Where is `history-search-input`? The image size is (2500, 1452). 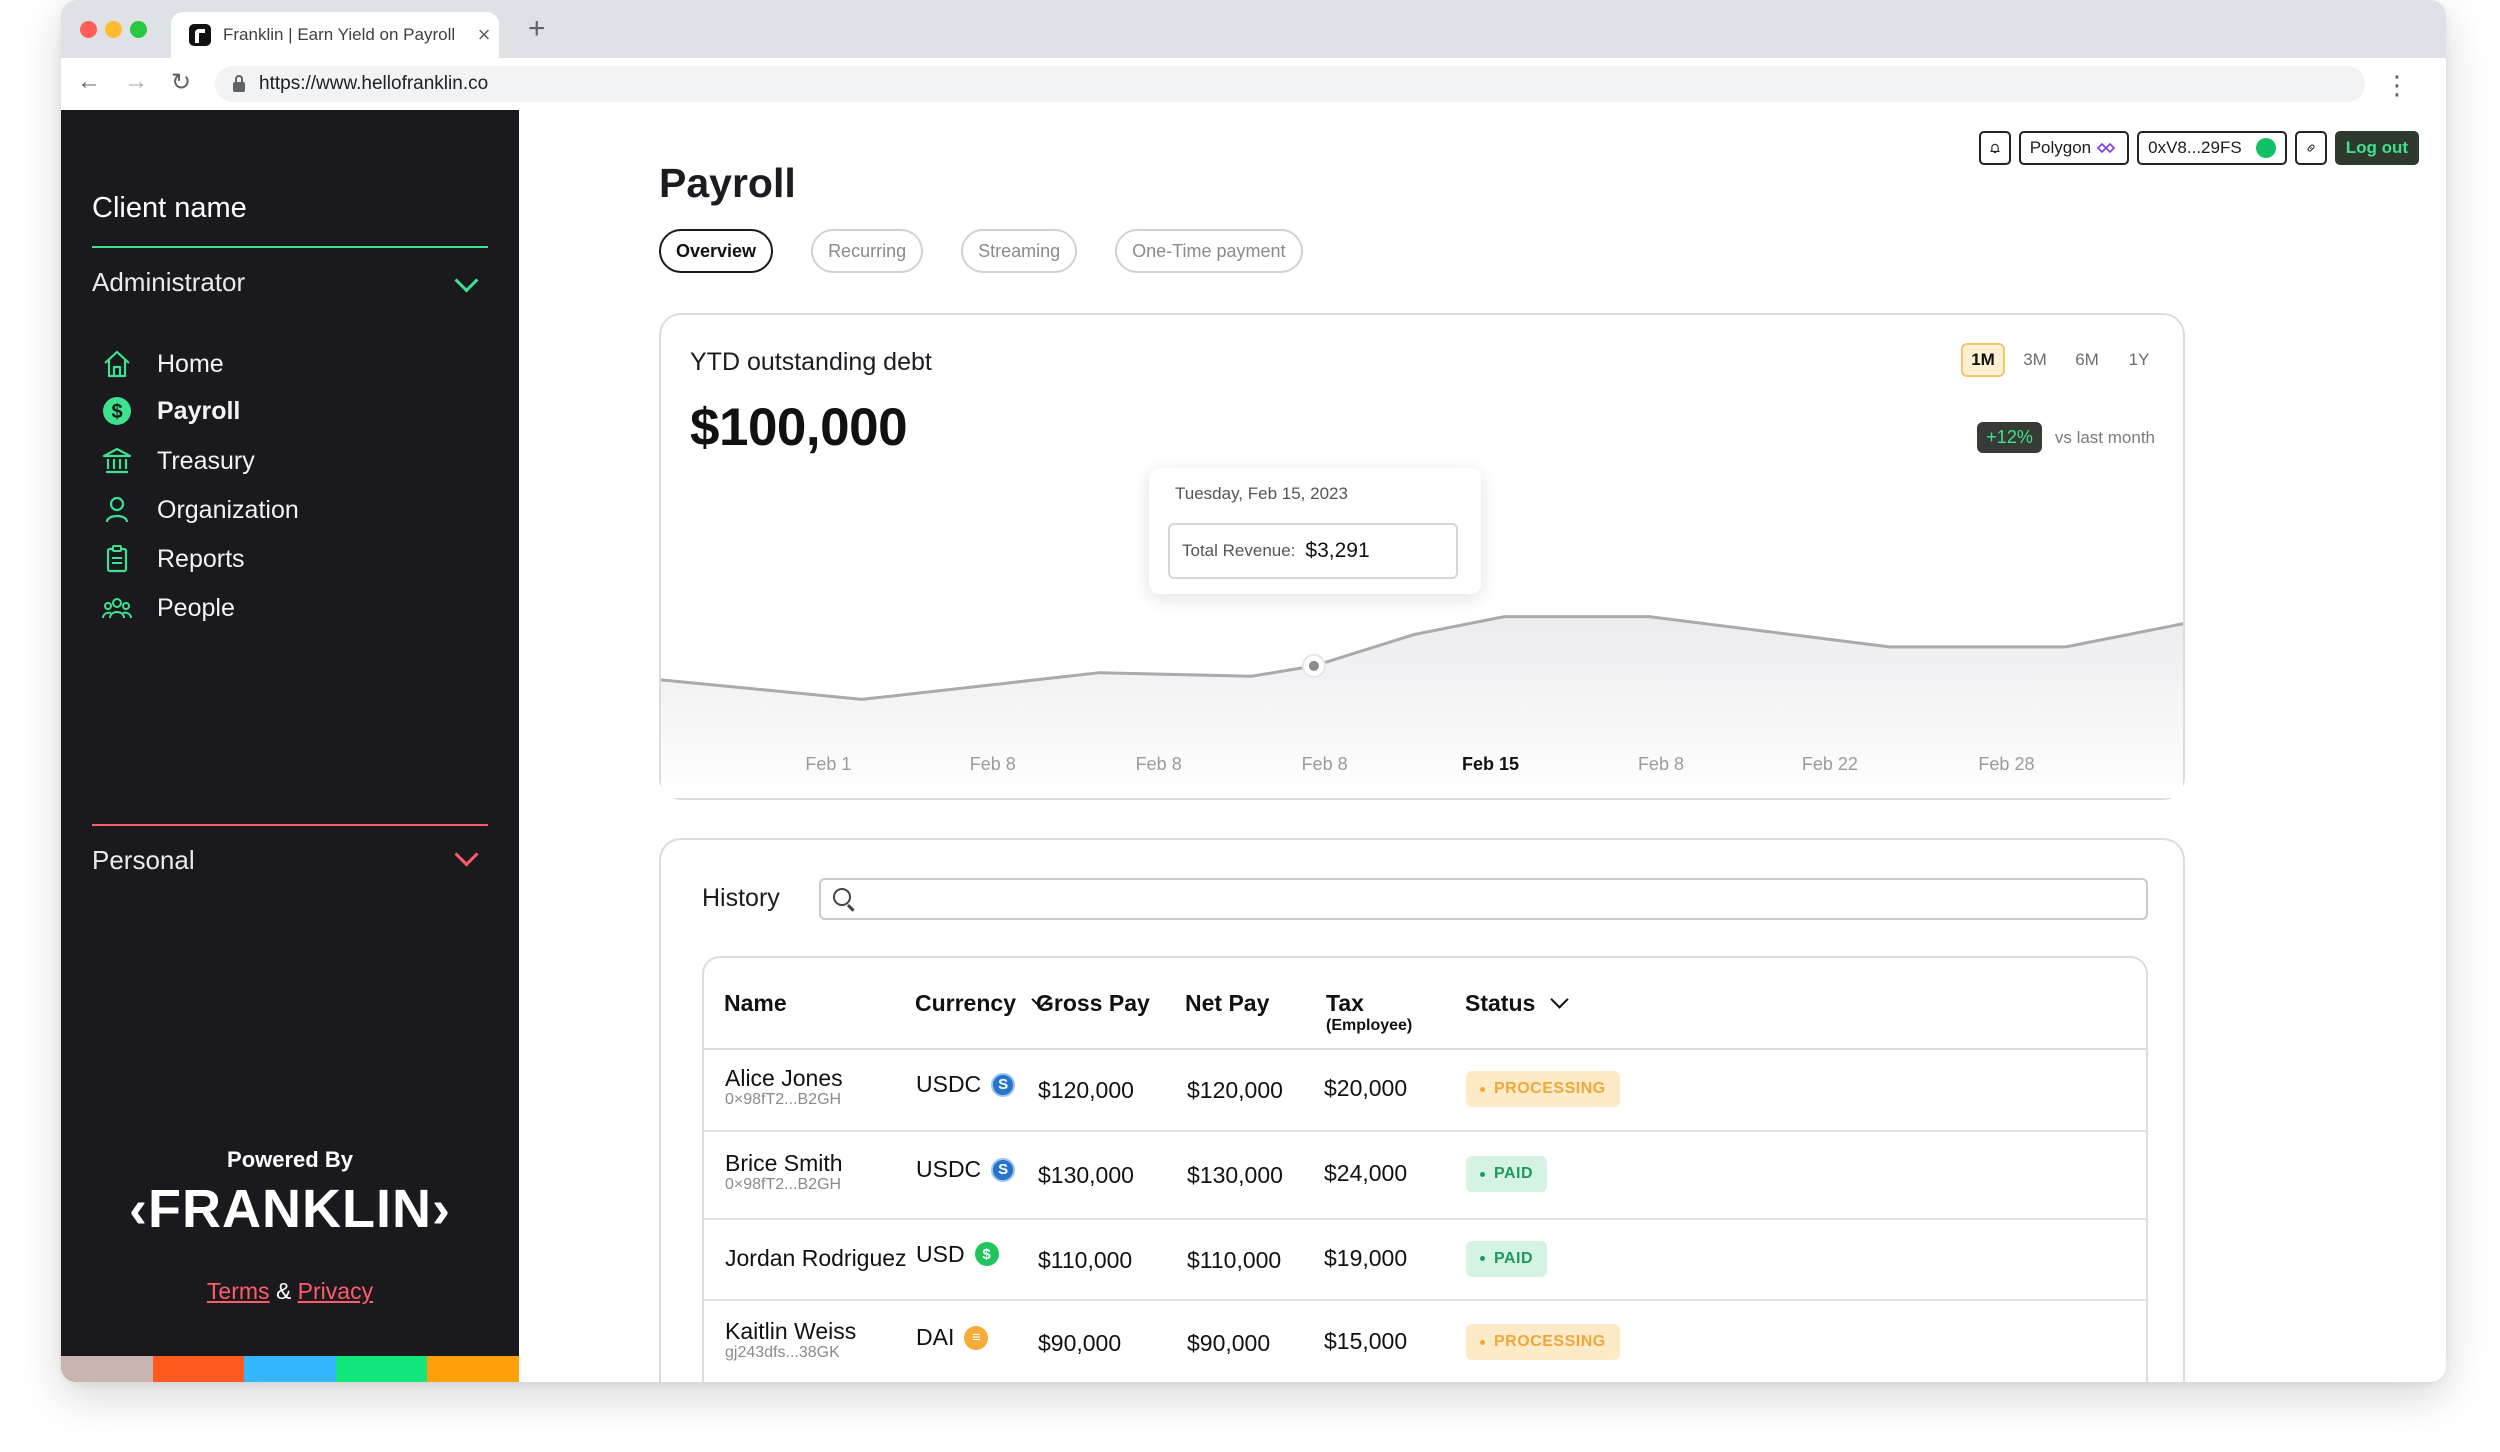
history-search-input is located at coordinates (1483, 899).